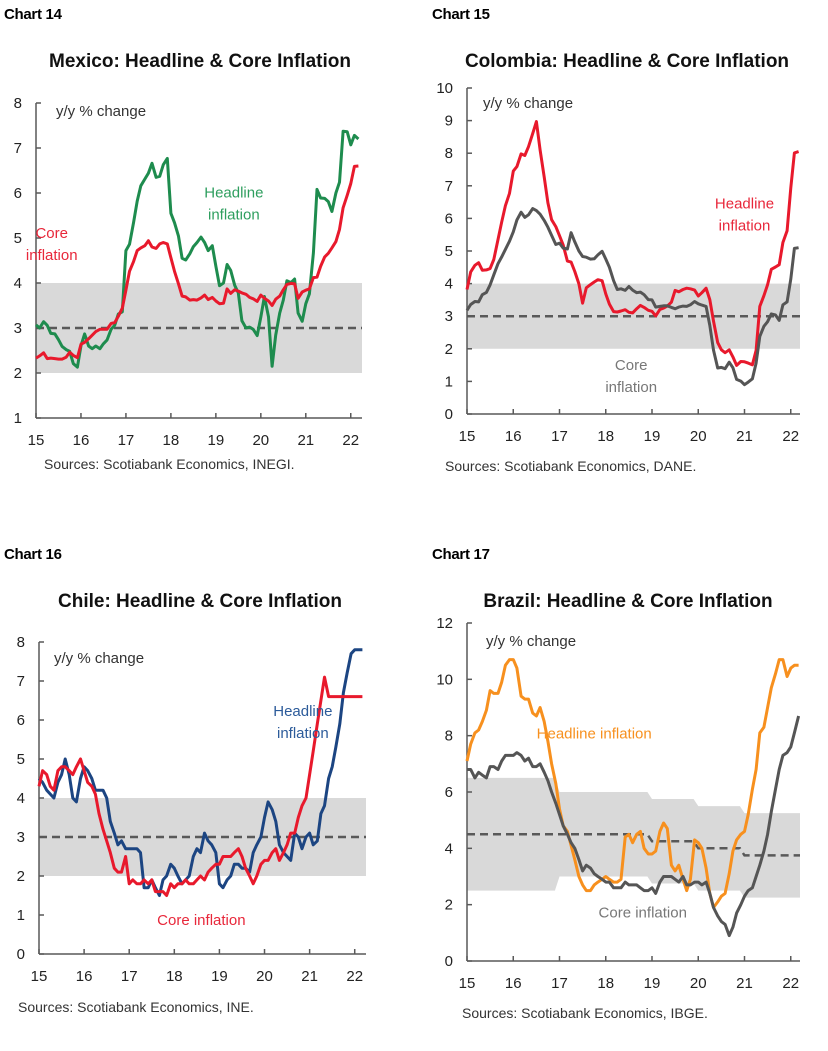 This screenshot has width=828, height=1051. What do you see at coordinates (627, 61) in the screenshot?
I see `chart-title: Colombia: Headline & Core Inflation` at bounding box center [627, 61].